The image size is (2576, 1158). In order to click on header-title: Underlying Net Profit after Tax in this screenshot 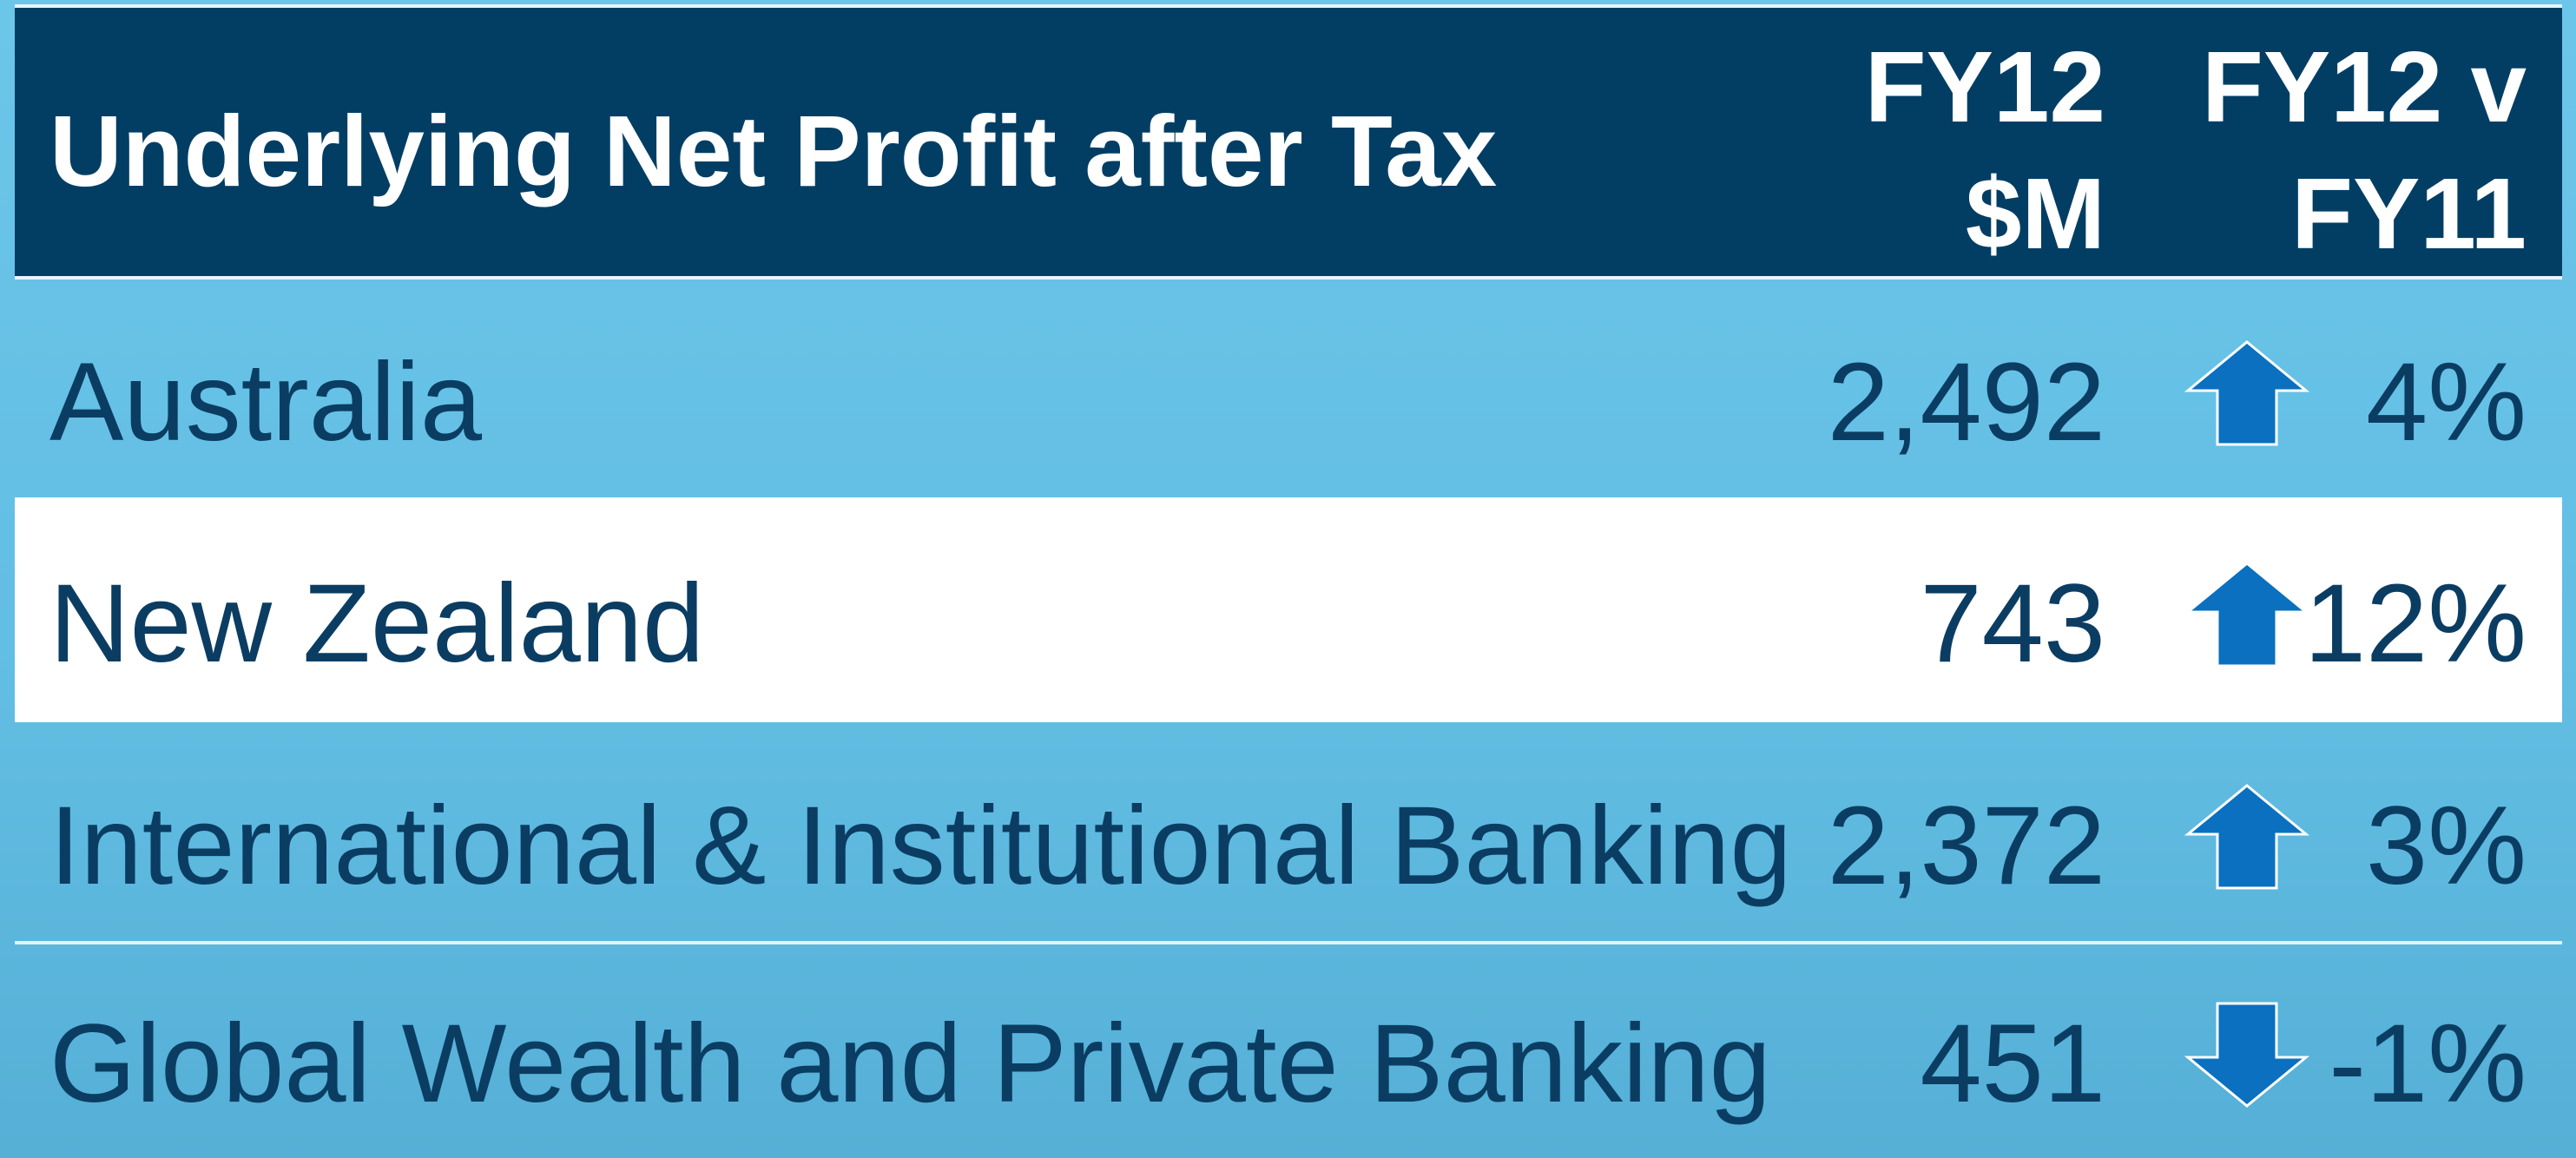, I will do `click(773, 151)`.